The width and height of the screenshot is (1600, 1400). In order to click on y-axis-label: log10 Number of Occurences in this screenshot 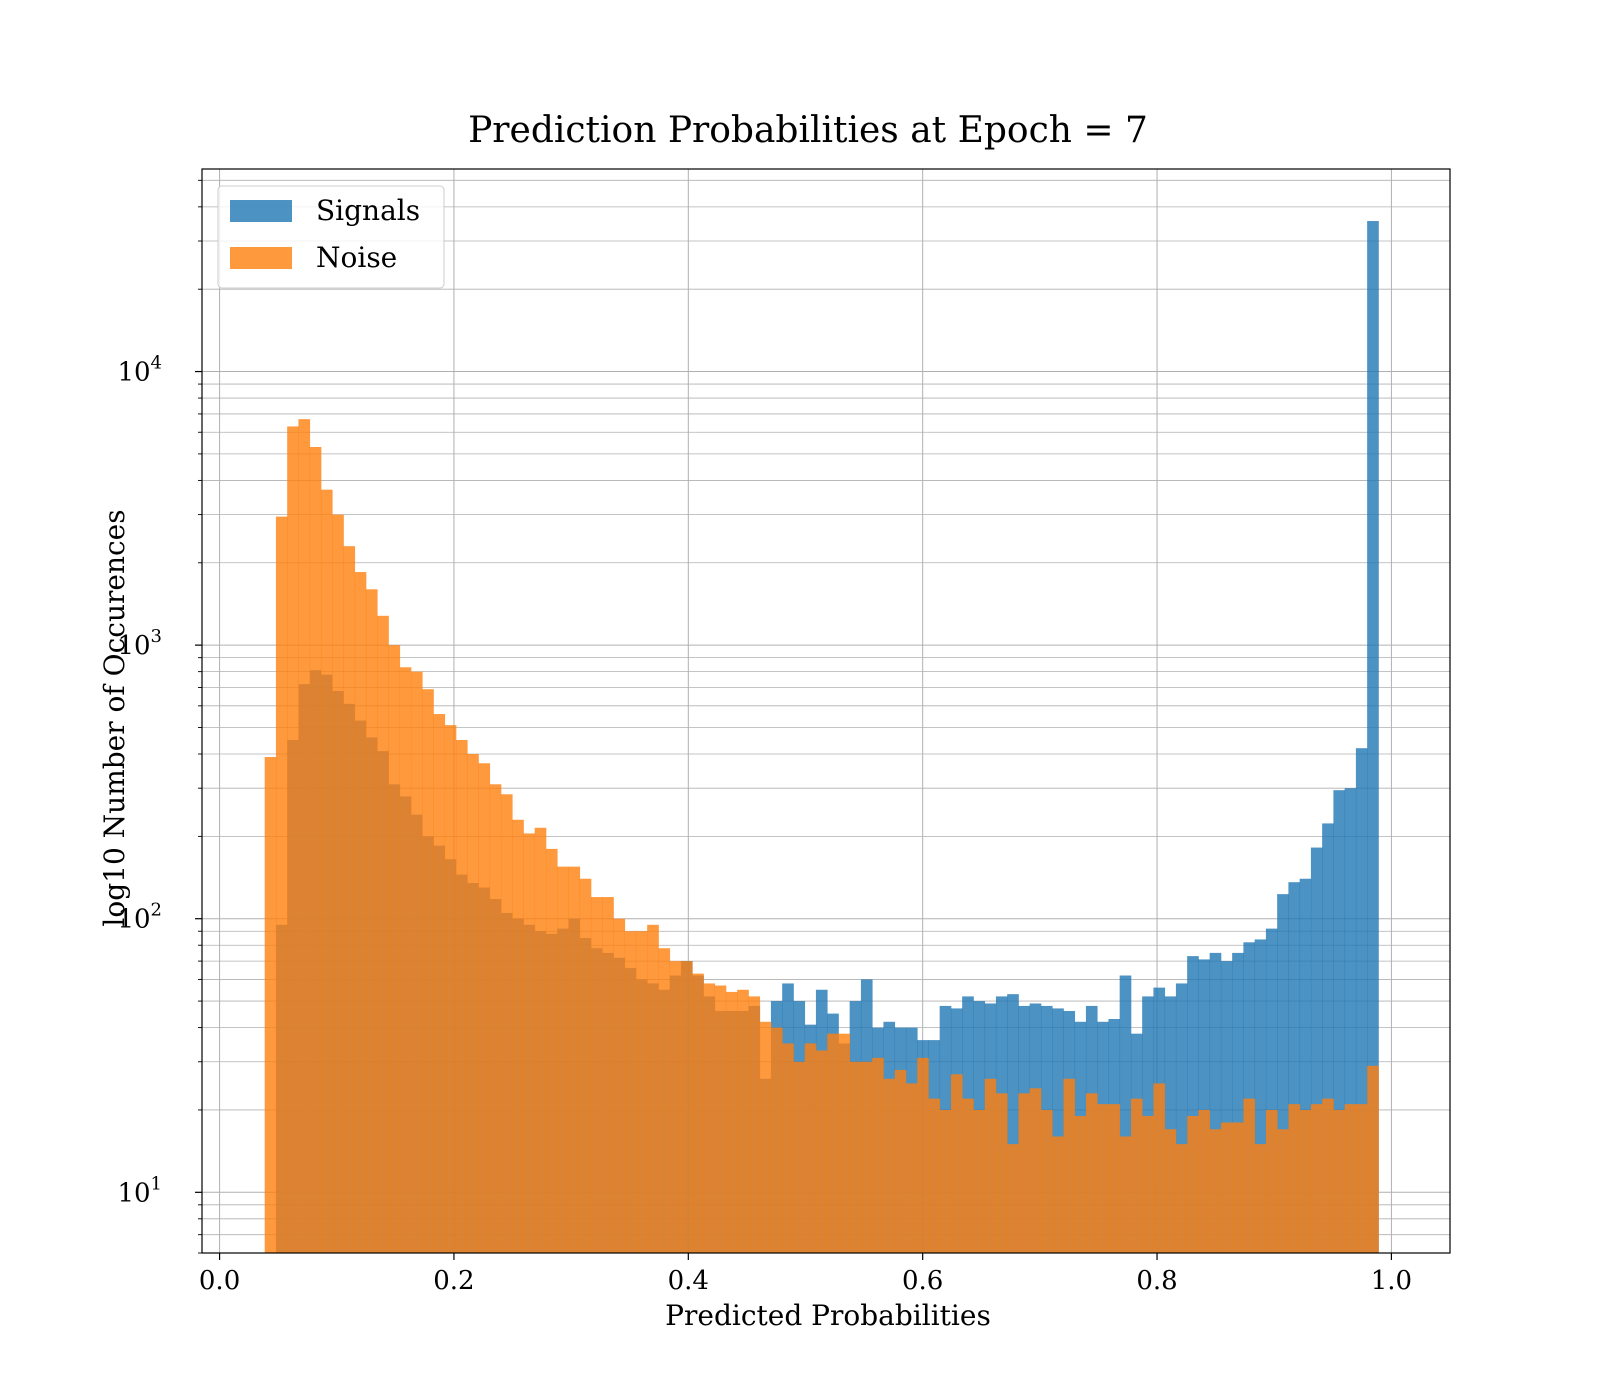, I will do `click(114, 717)`.